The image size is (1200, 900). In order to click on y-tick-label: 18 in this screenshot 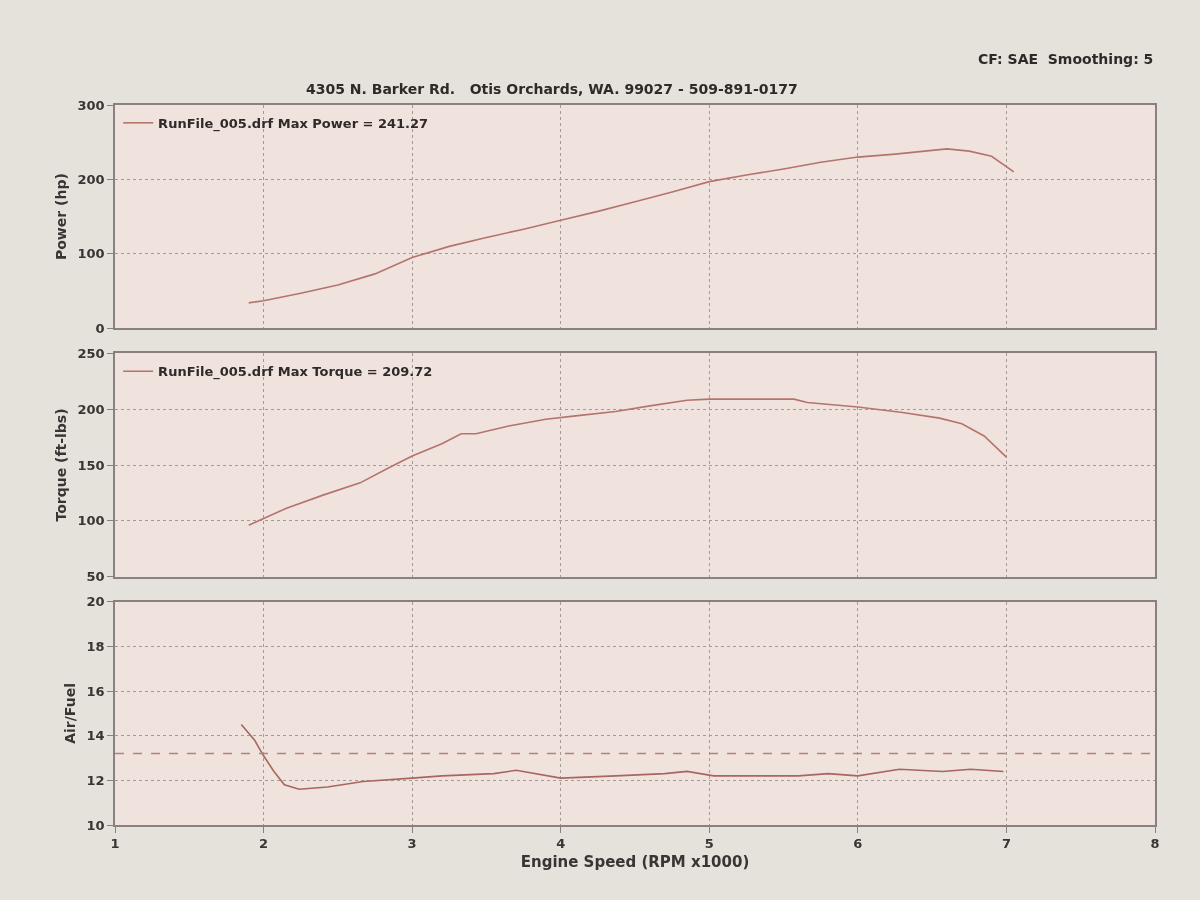, I will do `click(95, 646)`.